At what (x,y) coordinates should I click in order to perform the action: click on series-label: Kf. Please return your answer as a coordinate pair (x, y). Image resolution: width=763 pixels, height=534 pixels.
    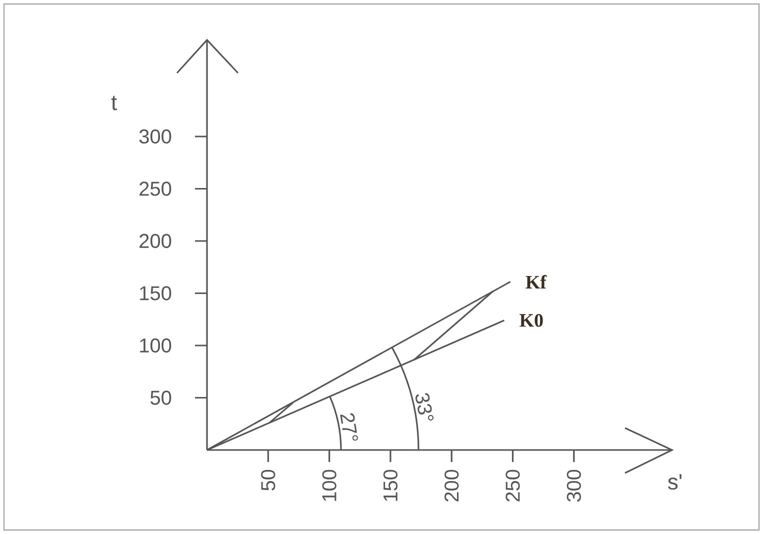
    Looking at the image, I should click on (536, 281).